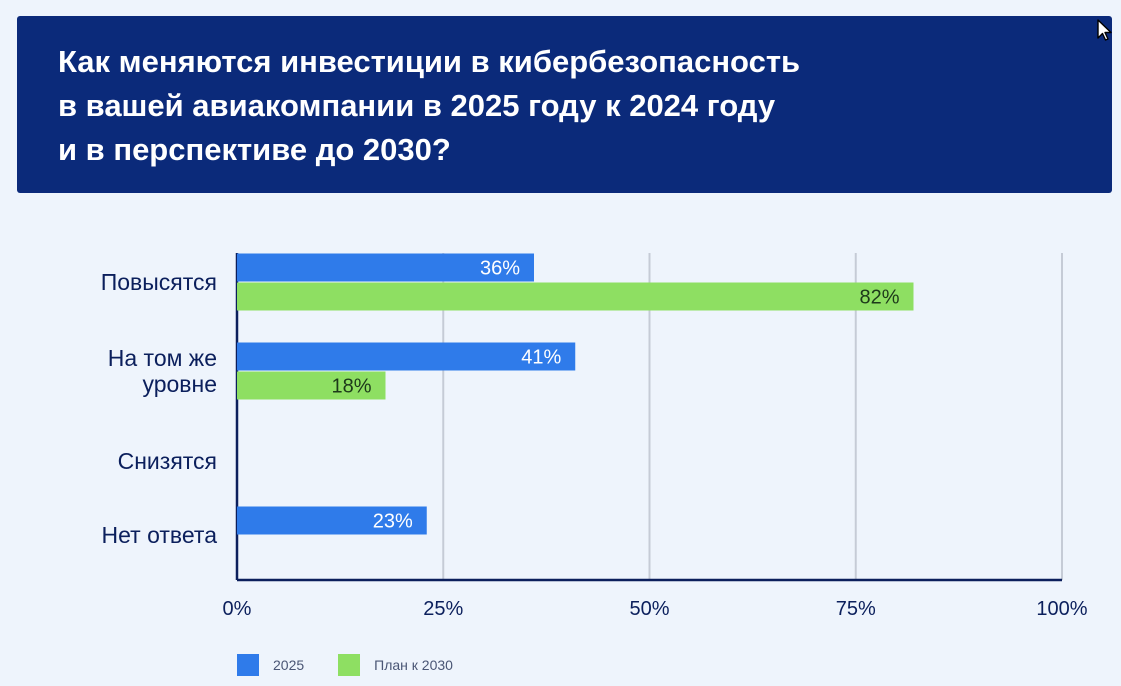 The width and height of the screenshot is (1121, 686). I want to click on x-tick-label: 25%, so click(443, 609).